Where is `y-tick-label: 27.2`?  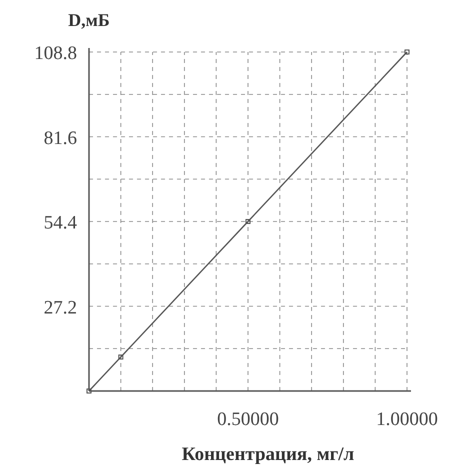 y-tick-label: 27.2 is located at coordinates (60, 307).